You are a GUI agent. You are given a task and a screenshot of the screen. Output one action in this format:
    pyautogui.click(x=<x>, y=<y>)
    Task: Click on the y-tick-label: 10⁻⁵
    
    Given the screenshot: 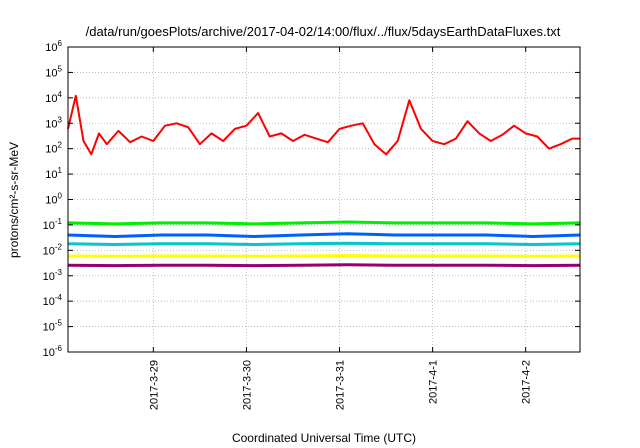 What is the action you would take?
    pyautogui.click(x=53, y=326)
    